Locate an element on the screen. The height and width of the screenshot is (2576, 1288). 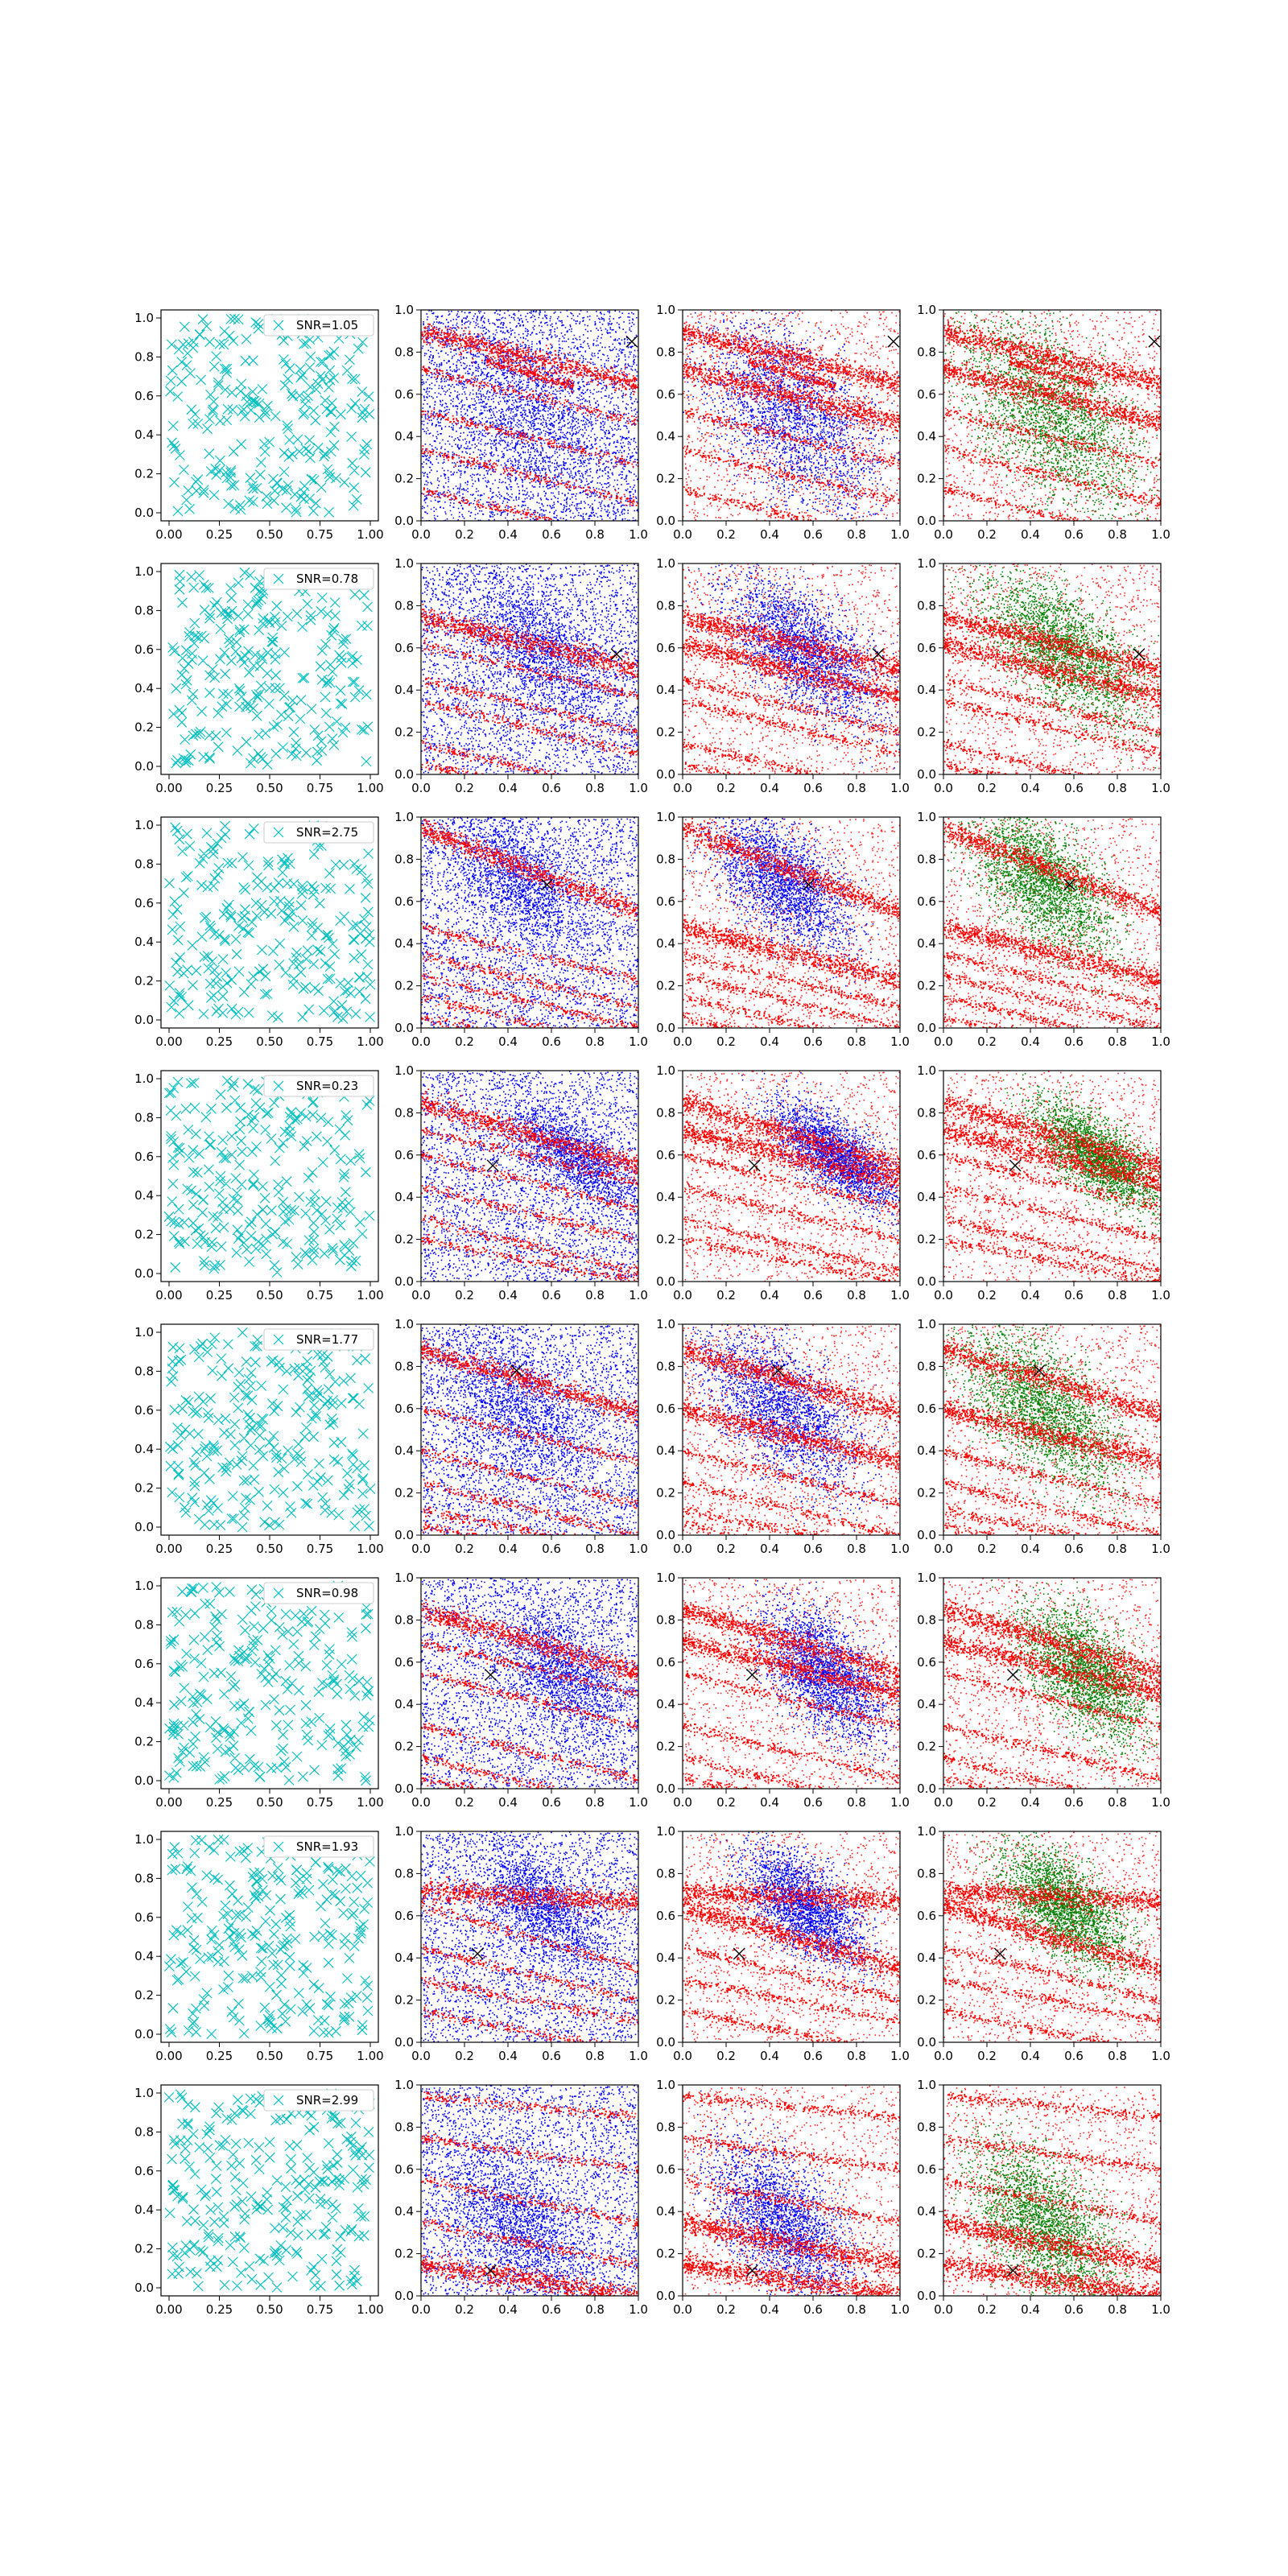
legend: SNR=0.98 is located at coordinates (319, 1593).